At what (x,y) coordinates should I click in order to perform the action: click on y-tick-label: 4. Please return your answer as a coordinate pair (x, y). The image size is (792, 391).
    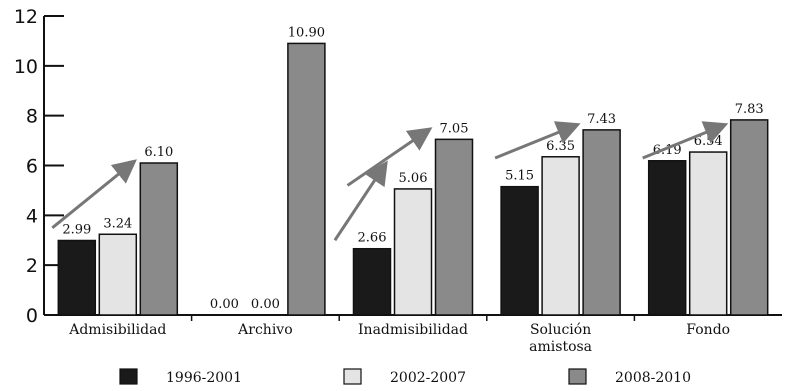
    Looking at the image, I should click on (32, 216).